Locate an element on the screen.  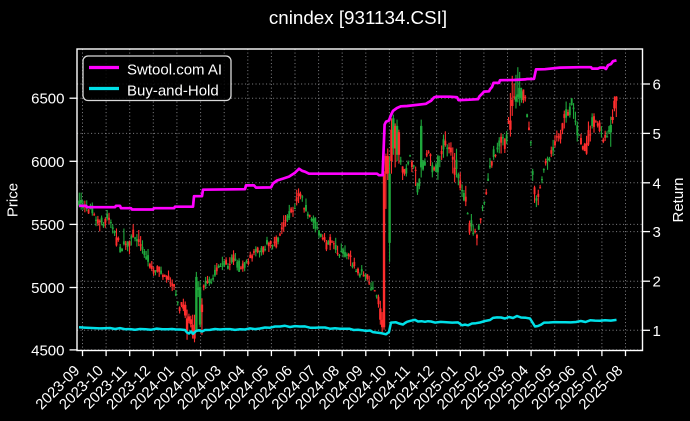
svg-text: 5 is located at coordinates (657, 134).